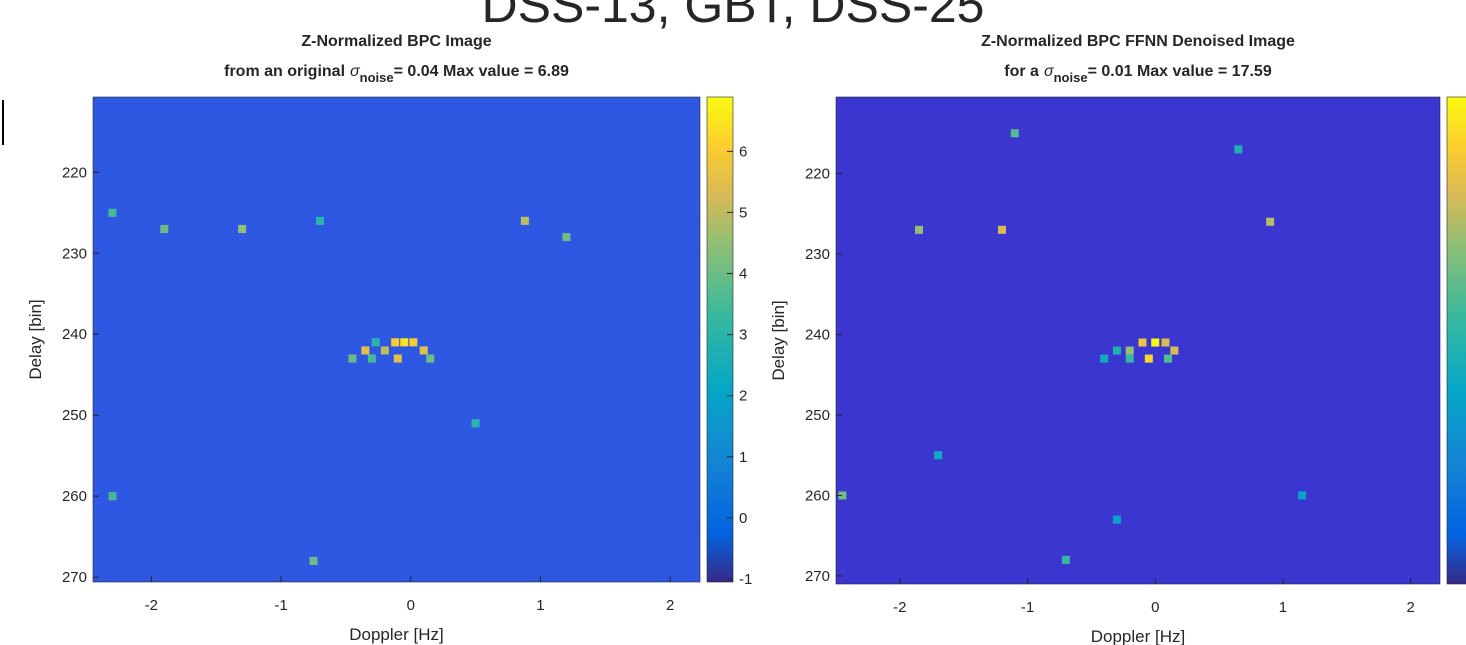 The width and height of the screenshot is (1466, 645). Describe the element at coordinates (743, 518) in the screenshot. I see `colorbar-tick-label: 0` at that location.